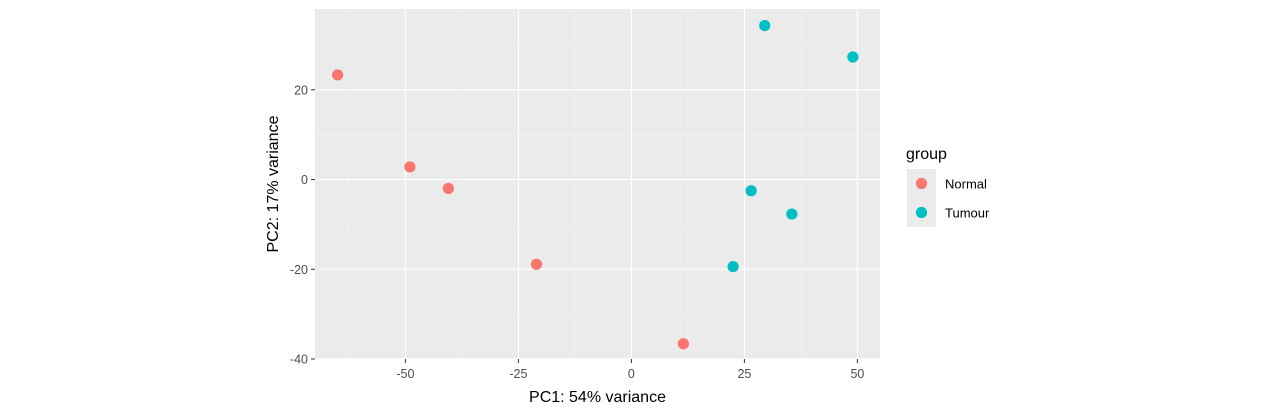  I want to click on x-axis-ticks: -50 -25 0 25 50, so click(630, 370).